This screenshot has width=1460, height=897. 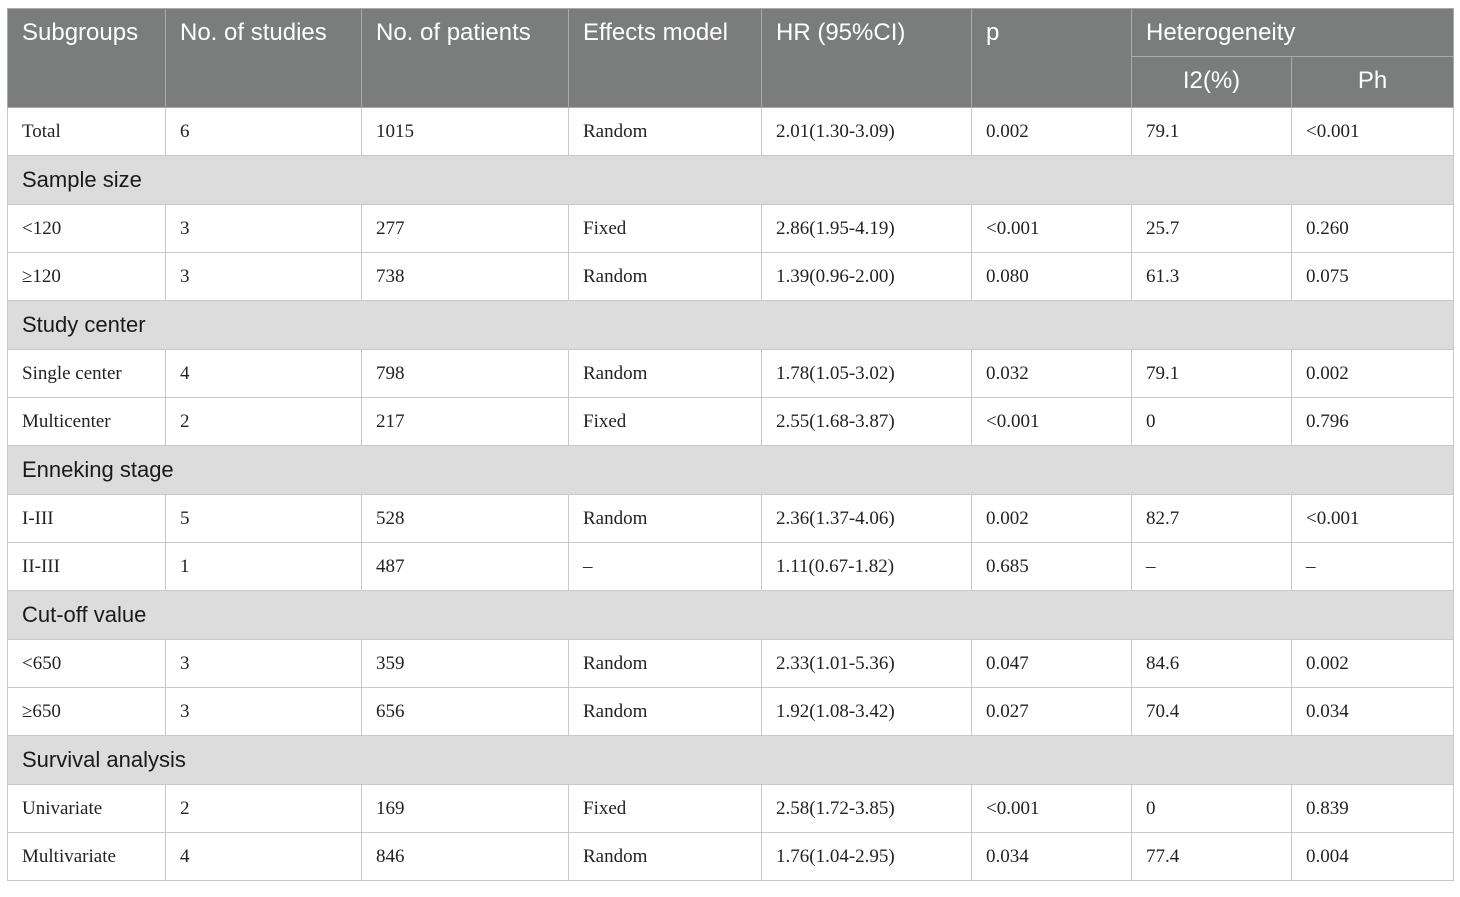 What do you see at coordinates (86, 58) in the screenshot?
I see `header-subgroups: Subgroups` at bounding box center [86, 58].